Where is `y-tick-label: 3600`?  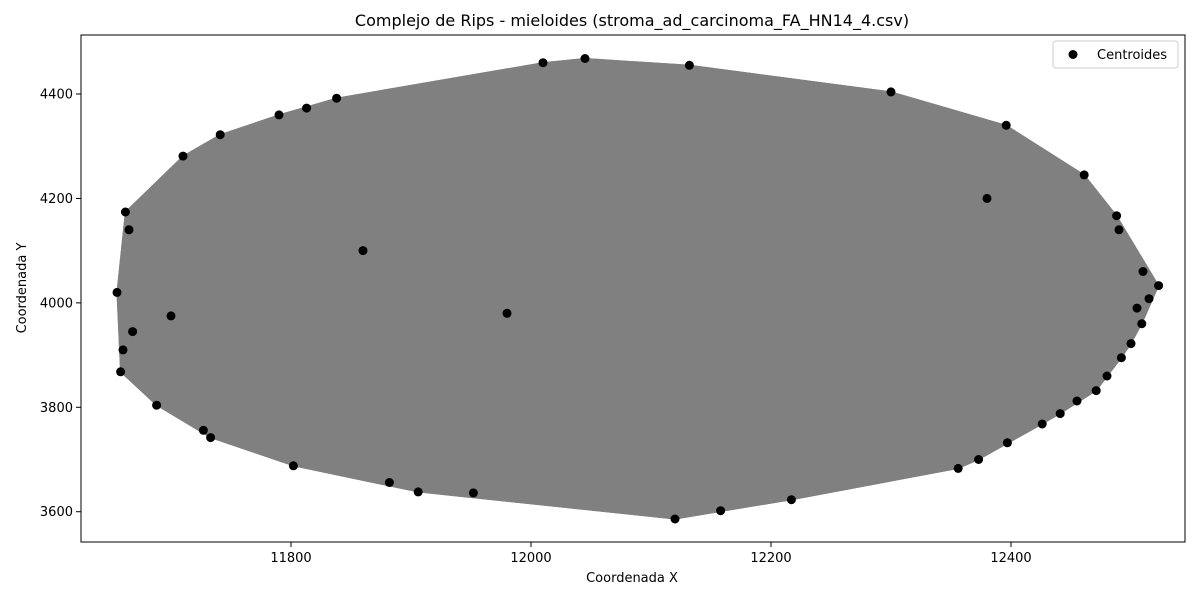 y-tick-label: 3600 is located at coordinates (56, 512).